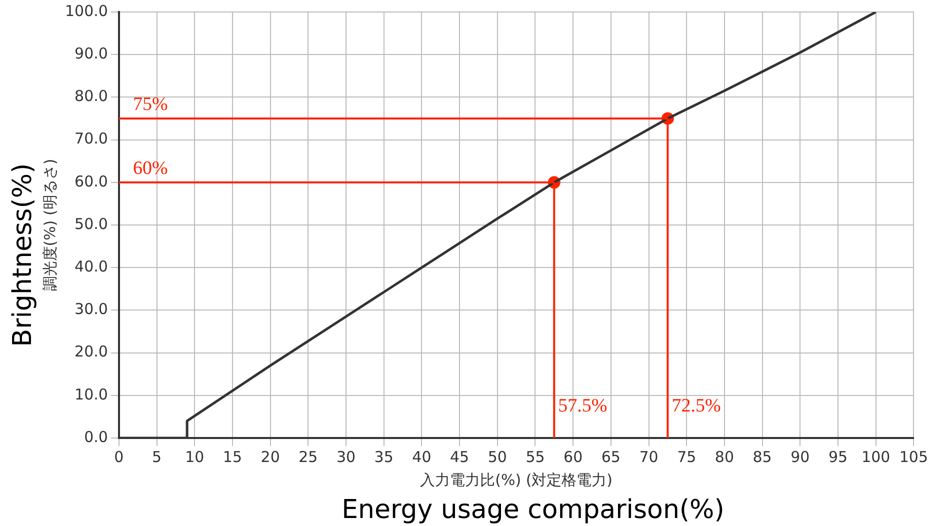 This screenshot has height=526, width=931. Describe the element at coordinates (516, 479) in the screenshot. I see `x-axis-title: 入力電力比(%) (対定格電力)` at that location.